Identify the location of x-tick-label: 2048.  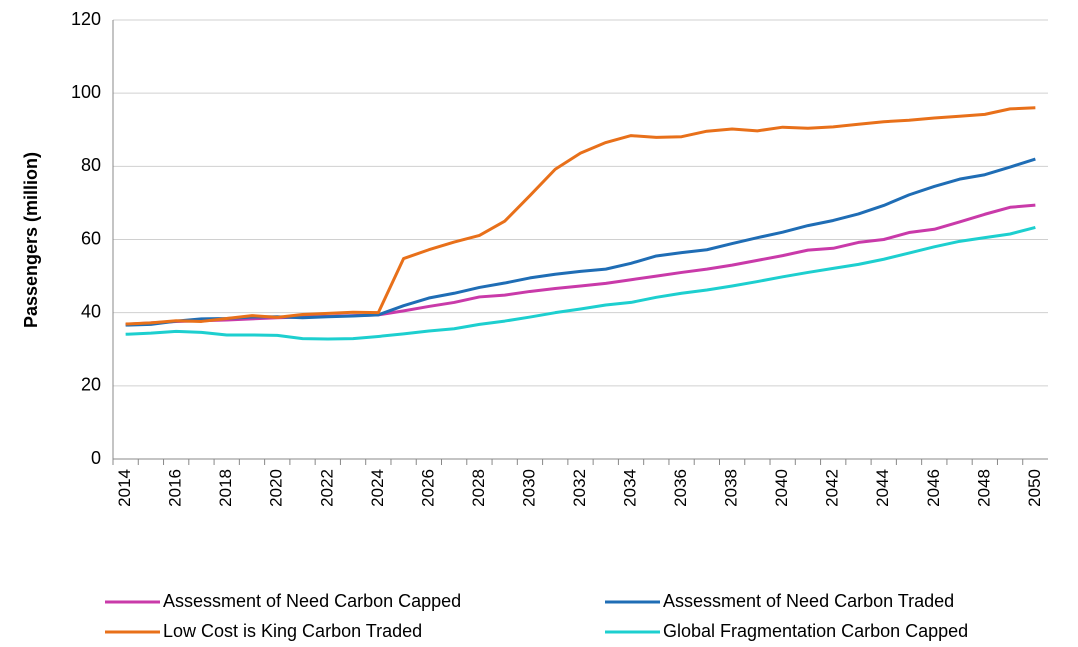
(983, 488).